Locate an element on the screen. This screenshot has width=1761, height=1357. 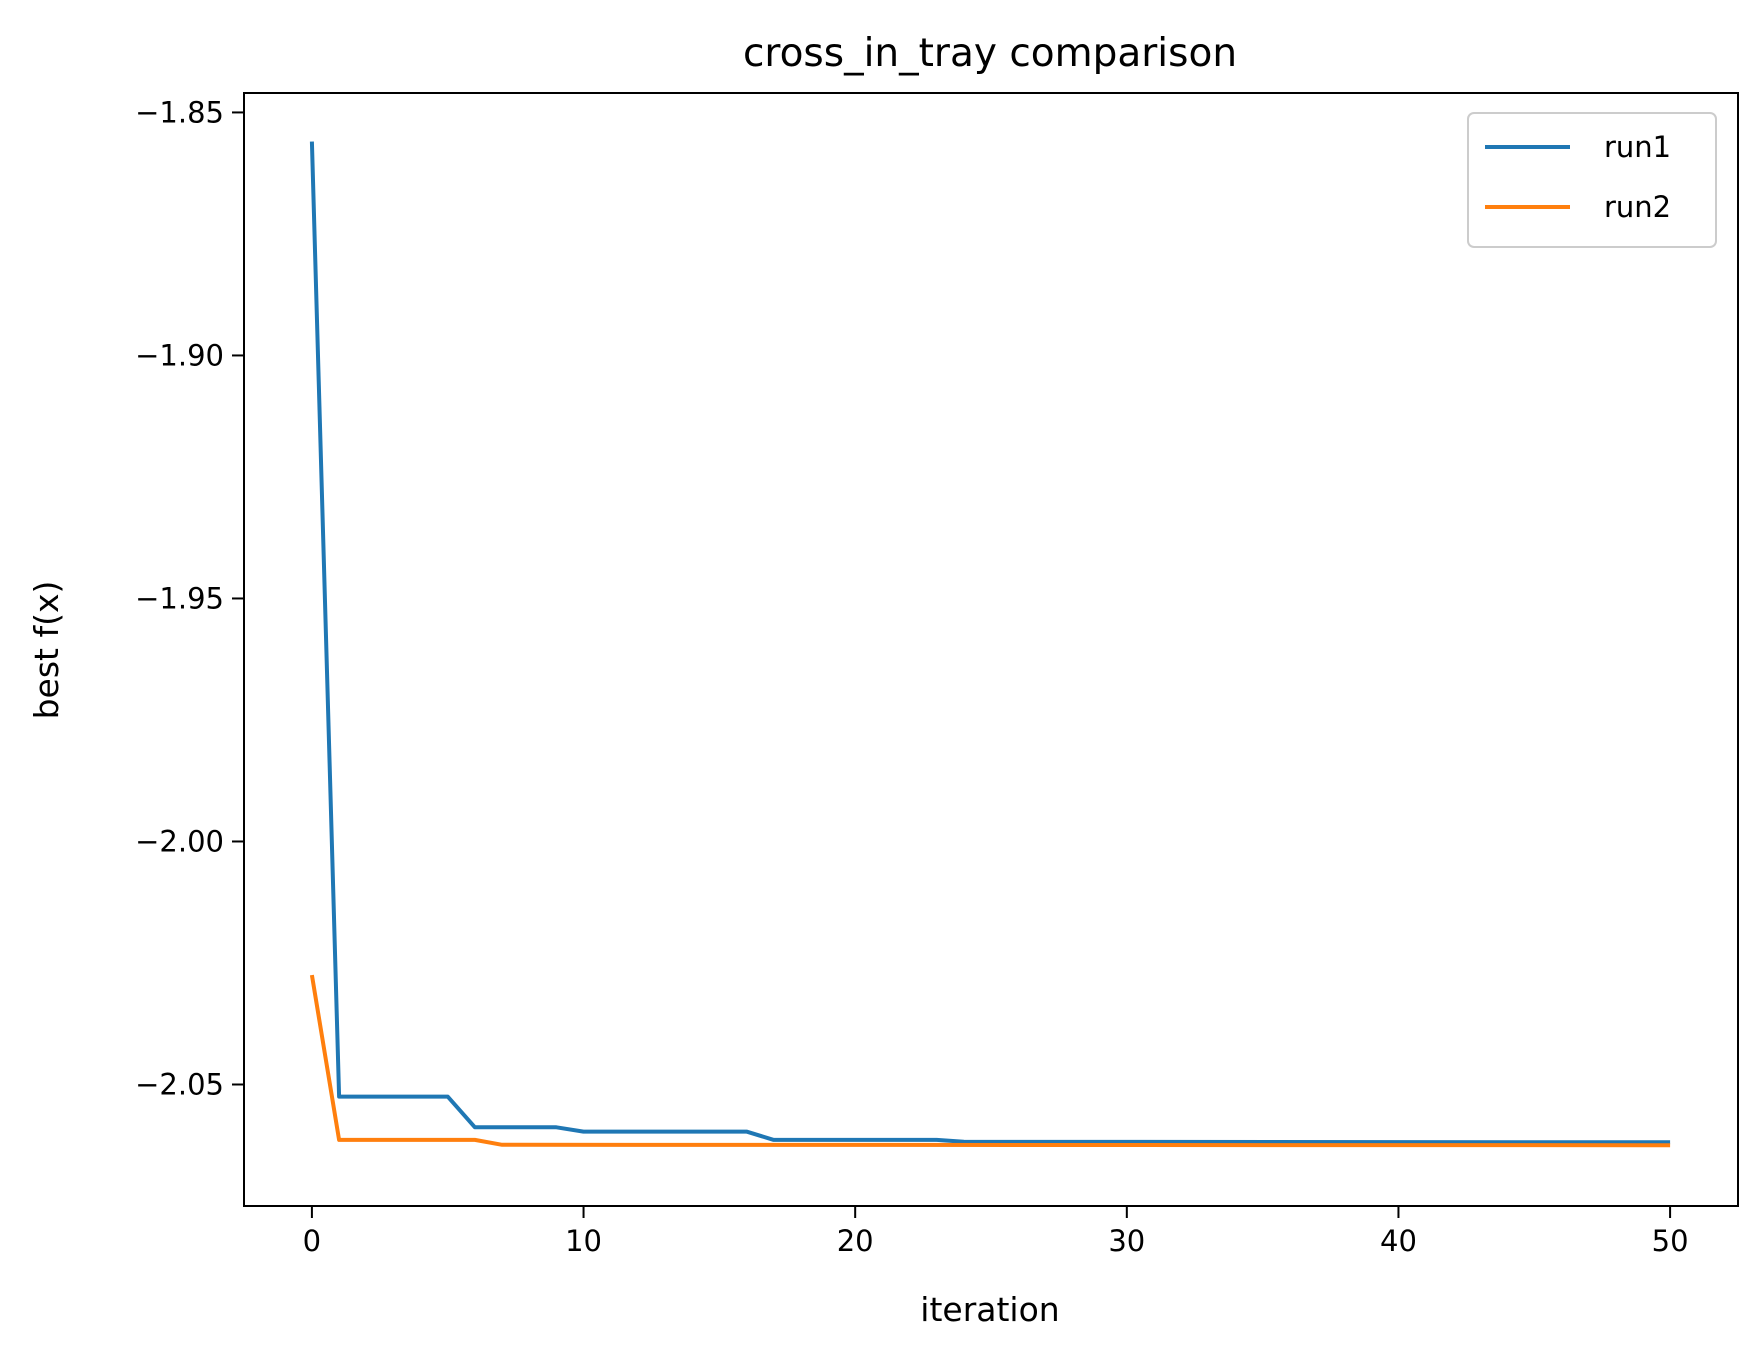
y-axis-ticks: −1.85 −1.90 −1.95 −2.00 −2.05 is located at coordinates (189, 598).